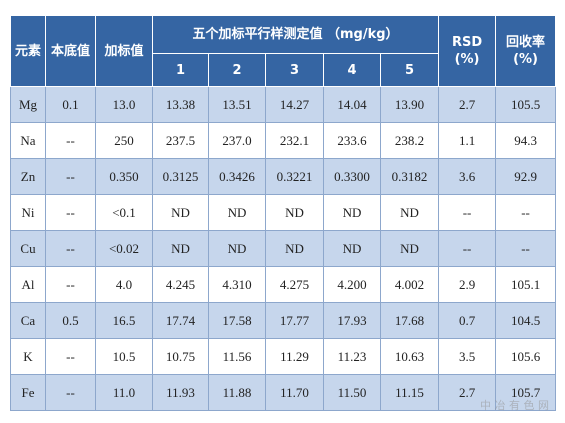 The width and height of the screenshot is (565, 423). Describe the element at coordinates (124, 356) in the screenshot. I see `table-cell: 10.5` at that location.